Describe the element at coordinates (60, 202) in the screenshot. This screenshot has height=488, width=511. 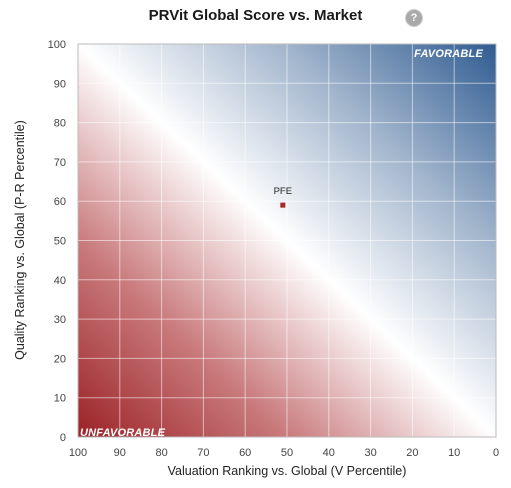
I see `y-tick-label: 60` at that location.